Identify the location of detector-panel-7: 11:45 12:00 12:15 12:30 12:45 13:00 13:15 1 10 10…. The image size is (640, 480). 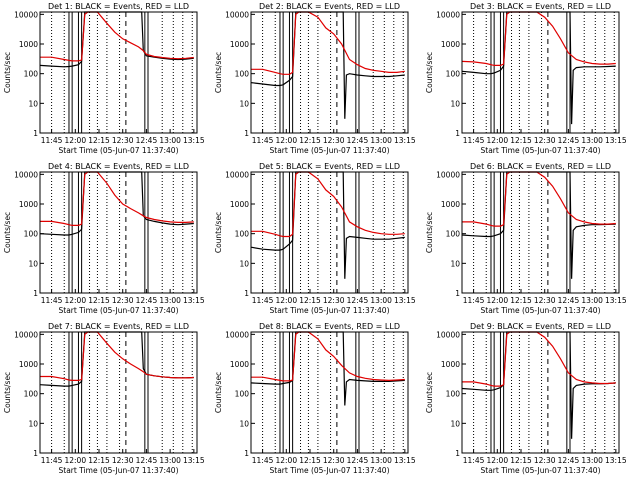
(104, 398).